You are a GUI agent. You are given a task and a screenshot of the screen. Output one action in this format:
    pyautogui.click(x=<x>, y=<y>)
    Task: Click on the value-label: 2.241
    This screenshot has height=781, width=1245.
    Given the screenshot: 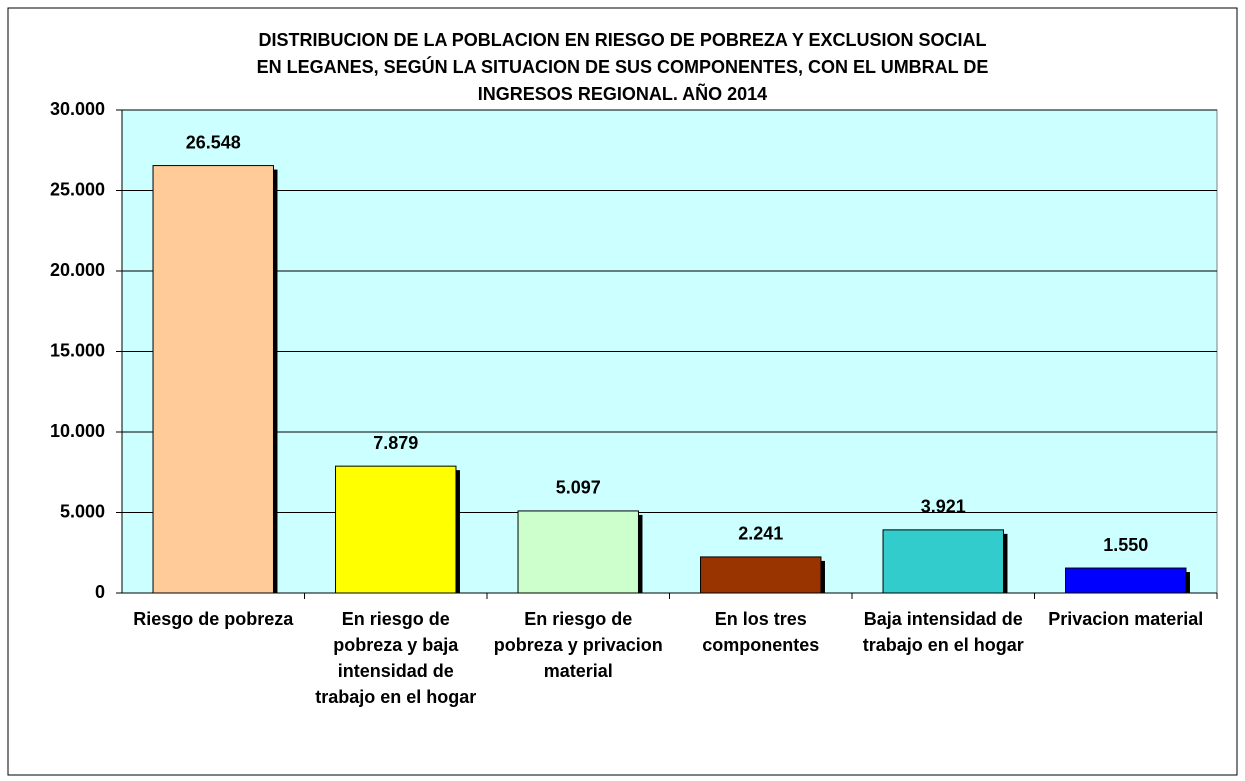 What is the action you would take?
    pyautogui.click(x=760, y=534)
    